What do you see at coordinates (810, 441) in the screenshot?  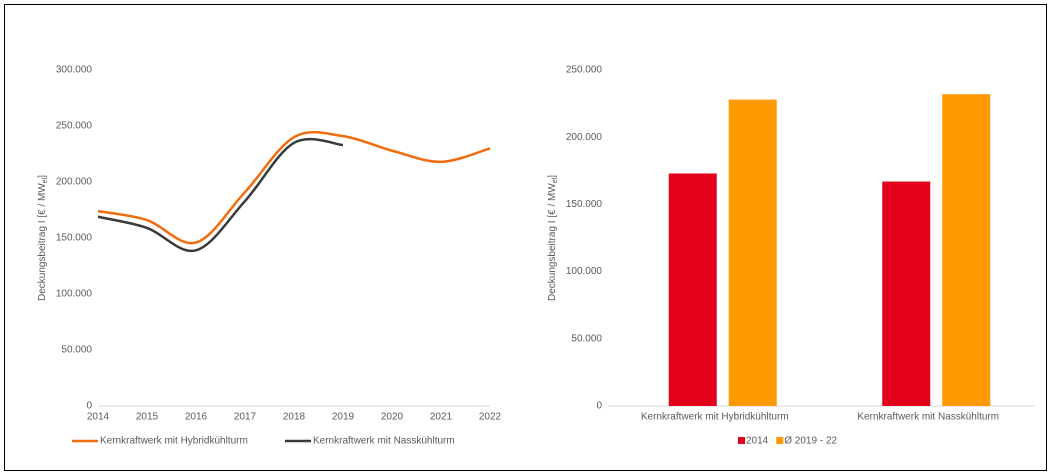 I see `legend-label: Ø 2019 - 22` at bounding box center [810, 441].